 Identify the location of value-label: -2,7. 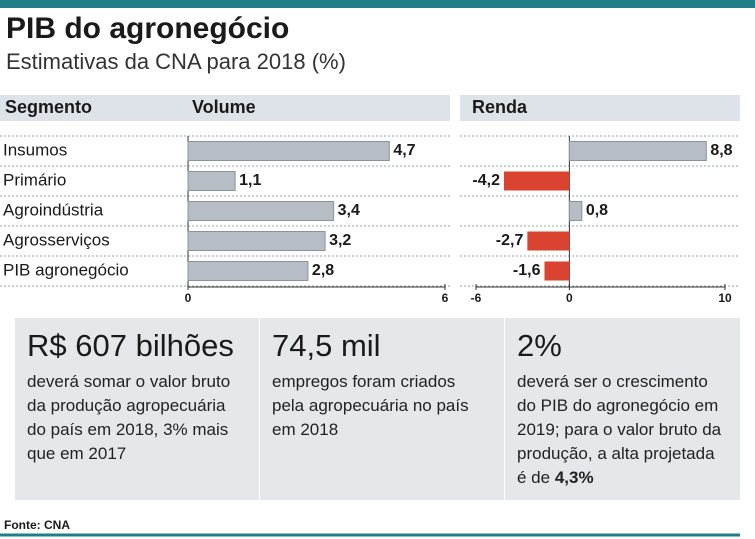
(510, 240).